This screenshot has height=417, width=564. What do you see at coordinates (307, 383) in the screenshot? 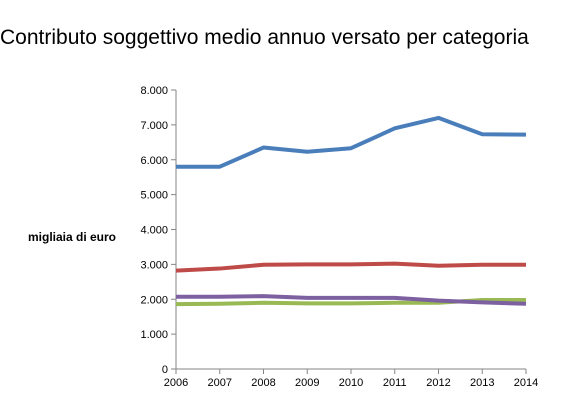
I see `x-tick-label: 2009` at bounding box center [307, 383].